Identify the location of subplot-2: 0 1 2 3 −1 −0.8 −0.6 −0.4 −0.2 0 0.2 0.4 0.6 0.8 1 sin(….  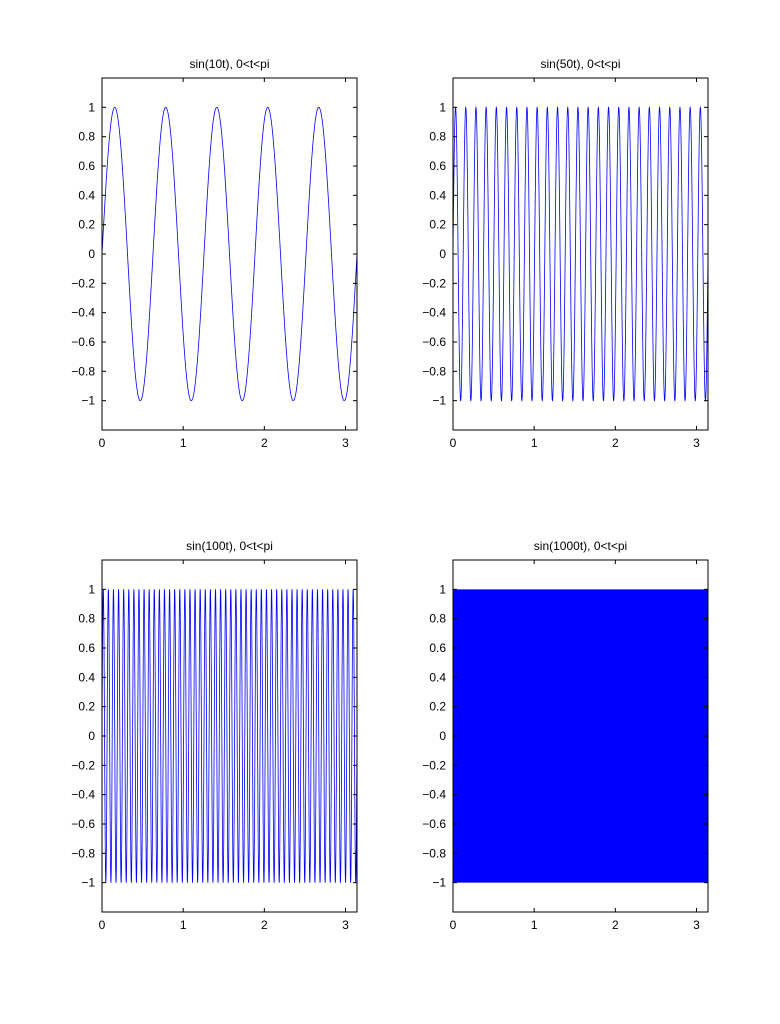
(565, 253).